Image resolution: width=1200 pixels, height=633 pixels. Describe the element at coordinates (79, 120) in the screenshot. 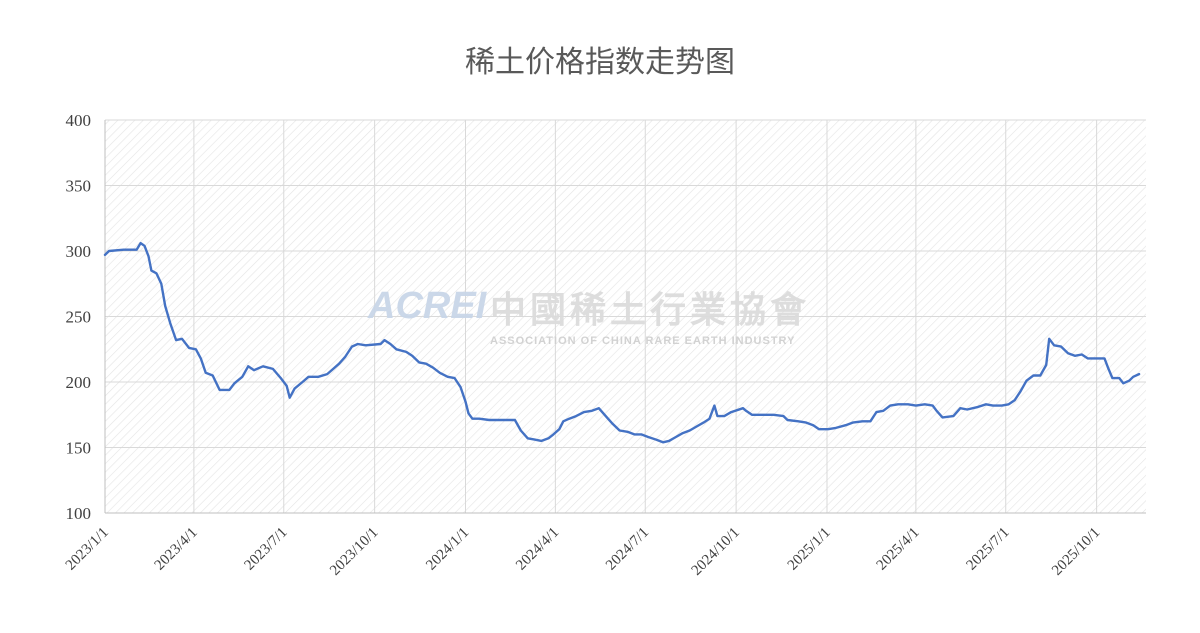

I see `y-tick-label: 400` at that location.